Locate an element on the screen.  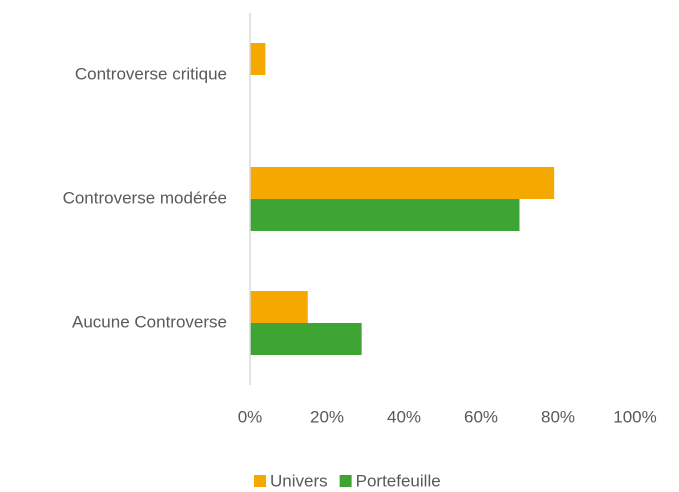
x-tick-label: 100% is located at coordinates (634, 416).